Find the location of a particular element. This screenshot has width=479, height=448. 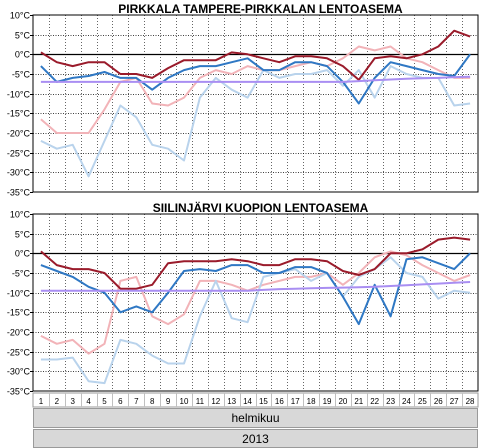

day-tick-label: 3 is located at coordinates (73, 401).